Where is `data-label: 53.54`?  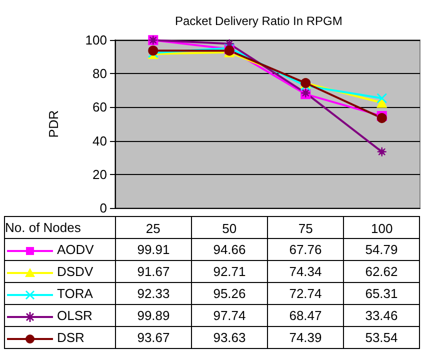
data-label: 53.54 is located at coordinates (382, 337).